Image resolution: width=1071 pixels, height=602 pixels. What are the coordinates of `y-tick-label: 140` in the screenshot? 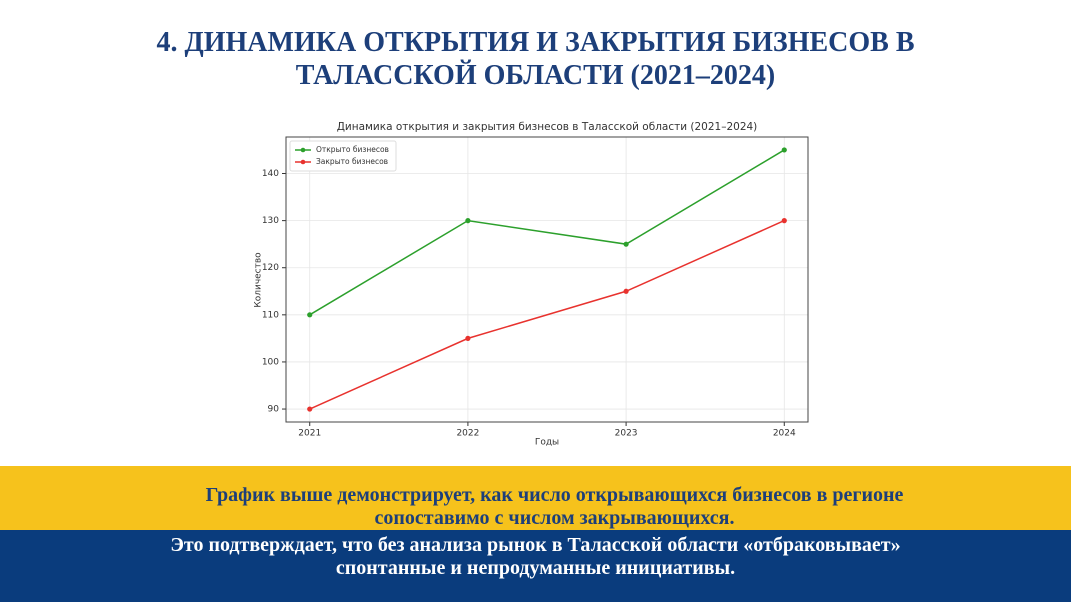 It's located at (270, 174).